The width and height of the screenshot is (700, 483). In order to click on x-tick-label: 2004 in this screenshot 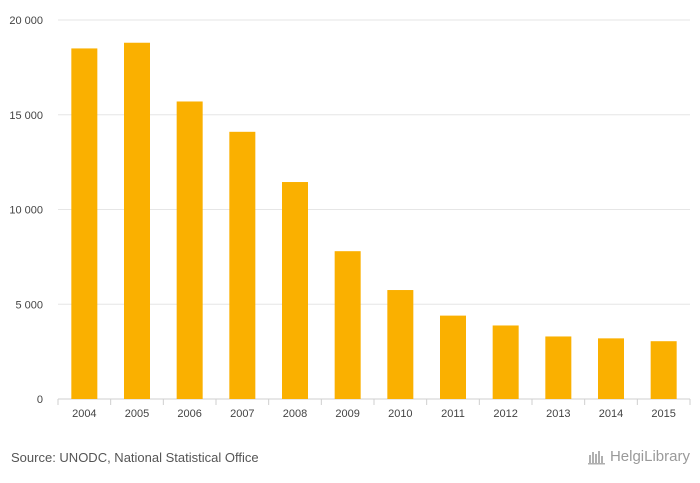, I will do `click(84, 414)`.